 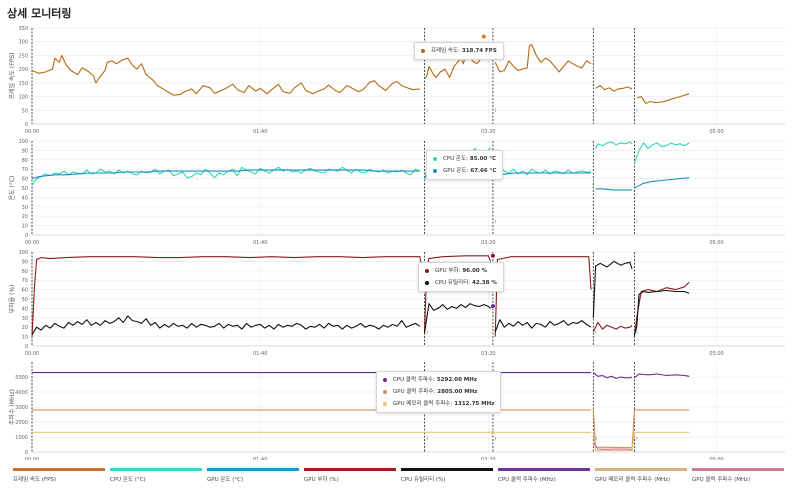 What do you see at coordinates (641, 475) in the screenshot?
I see `legend-item: GPU 메모리 클럭 주파수 (MHz)` at bounding box center [641, 475].